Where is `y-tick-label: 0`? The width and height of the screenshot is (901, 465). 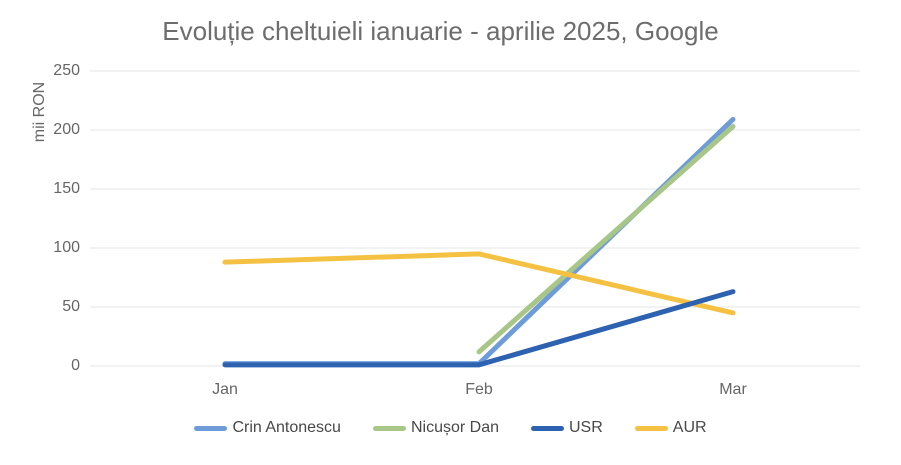
y-tick-label: 0 is located at coordinates (75, 365).